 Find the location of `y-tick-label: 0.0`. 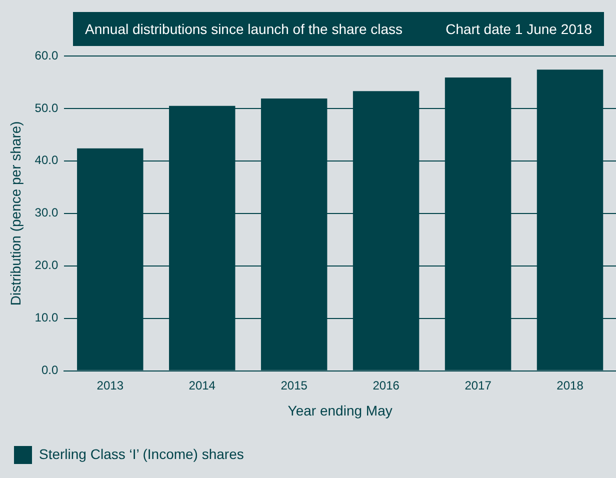

y-tick-label: 0.0 is located at coordinates (49, 370).